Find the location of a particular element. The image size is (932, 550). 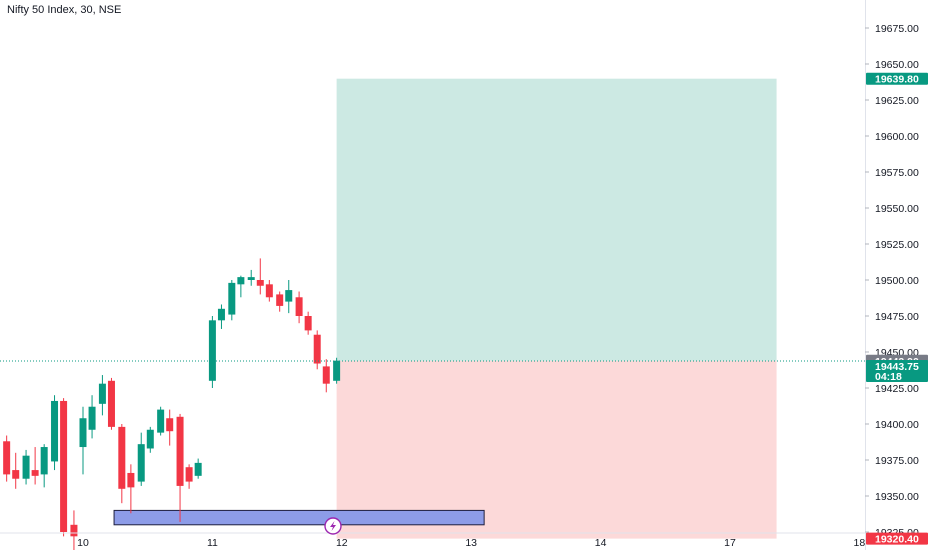

x-tick-label: 14 is located at coordinates (601, 543).